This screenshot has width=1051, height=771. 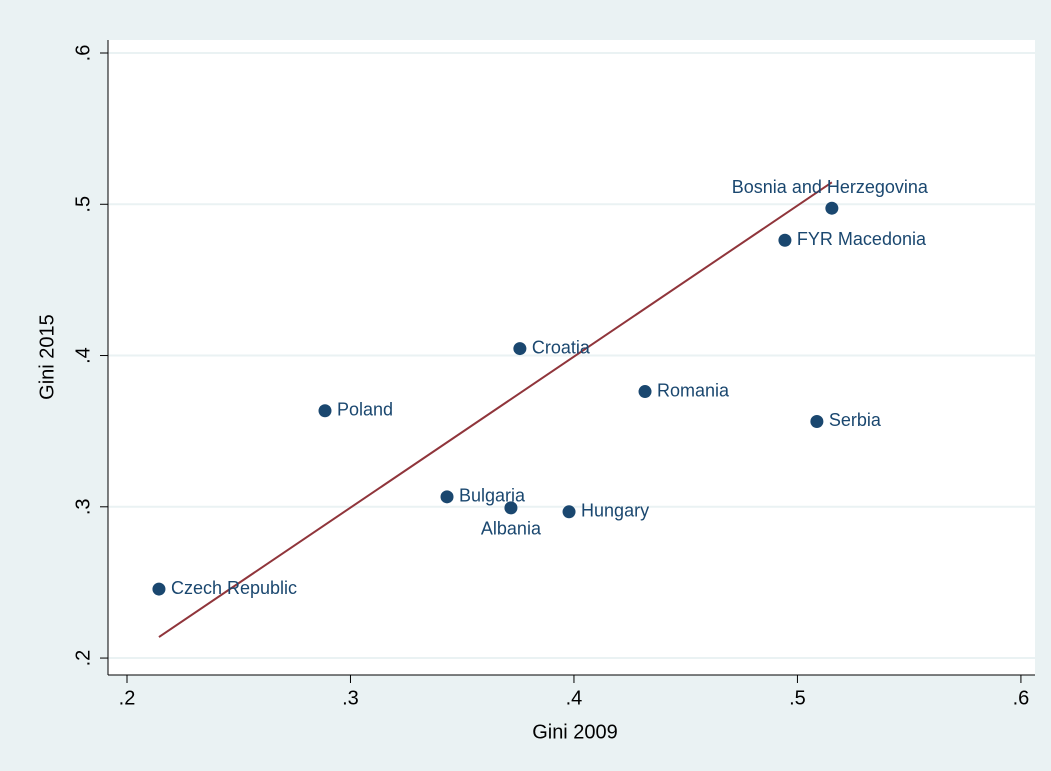 What do you see at coordinates (830, 187) in the screenshot?
I see `point-label: Bosnia and Herzegovina` at bounding box center [830, 187].